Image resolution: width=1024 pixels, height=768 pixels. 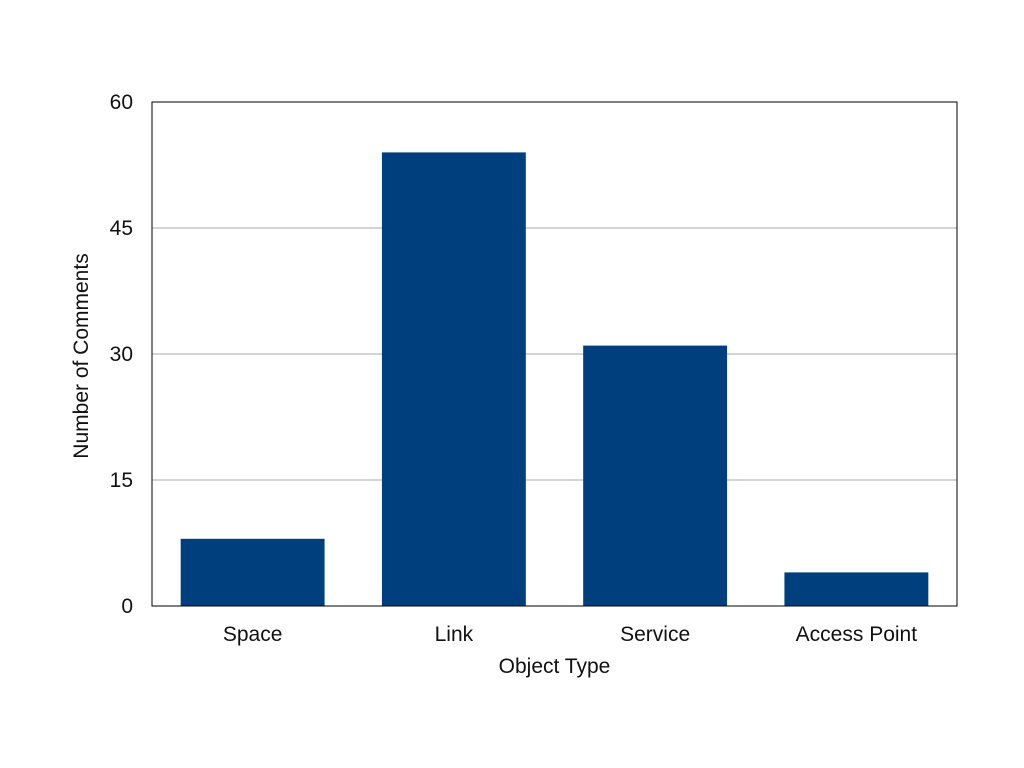 What do you see at coordinates (121, 102) in the screenshot?
I see `y-tick-label: 60` at bounding box center [121, 102].